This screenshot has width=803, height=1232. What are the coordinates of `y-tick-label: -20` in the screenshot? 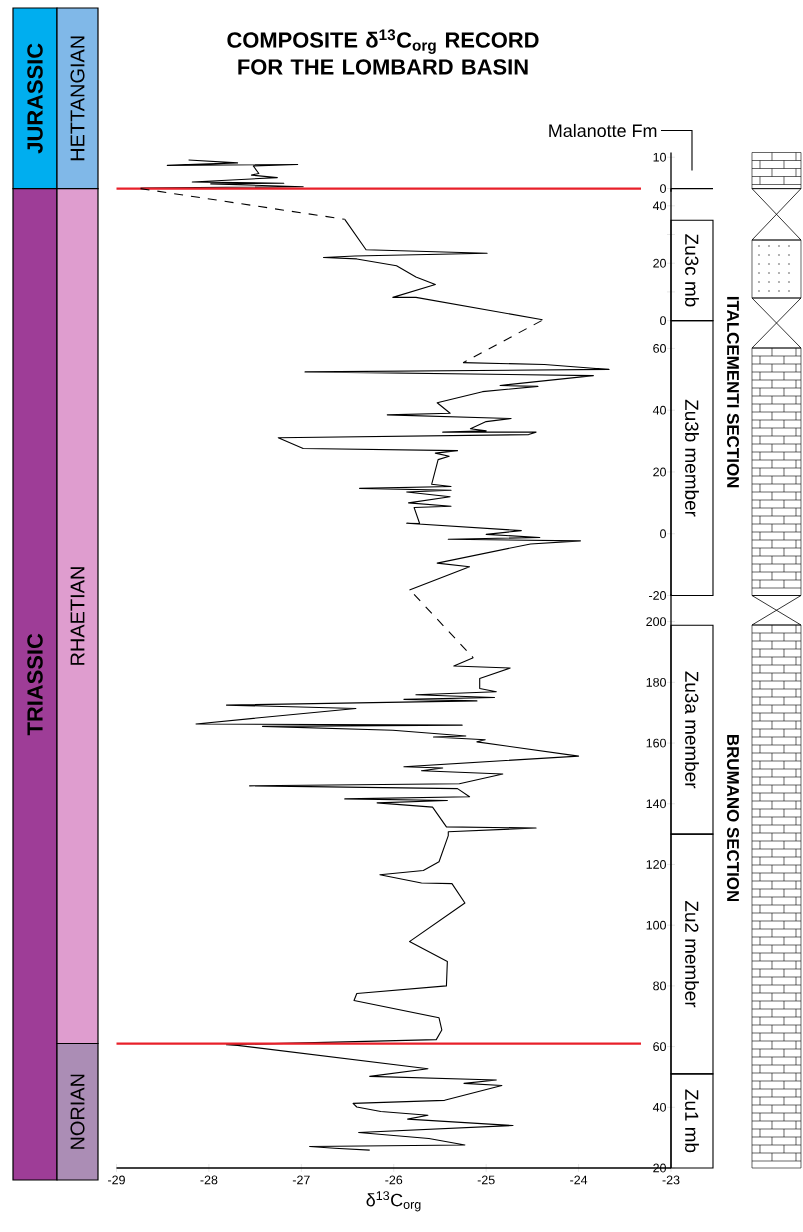 It's located at (657, 595).